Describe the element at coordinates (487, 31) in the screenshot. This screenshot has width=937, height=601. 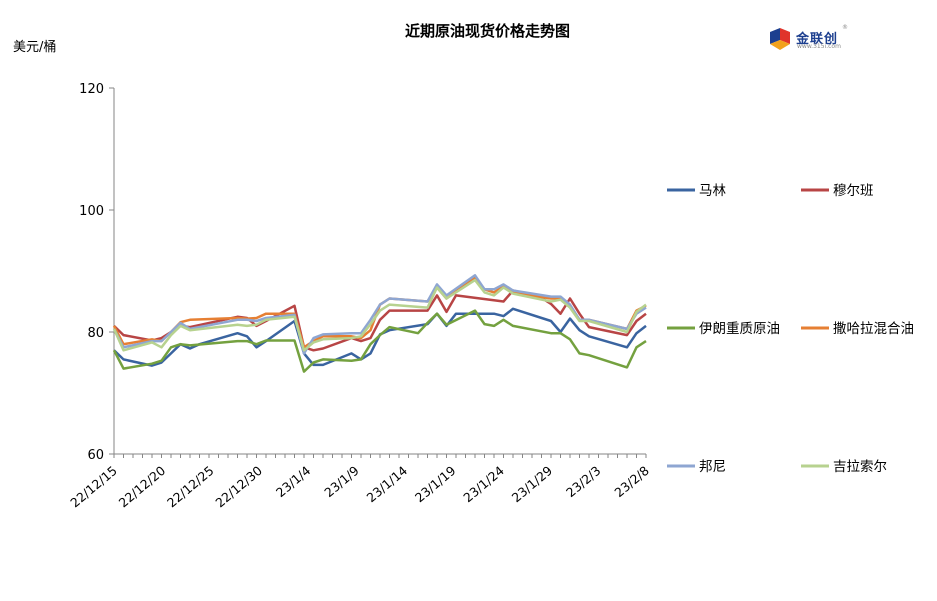
I see `chart-title: 近期原油现货价格走势图` at that location.